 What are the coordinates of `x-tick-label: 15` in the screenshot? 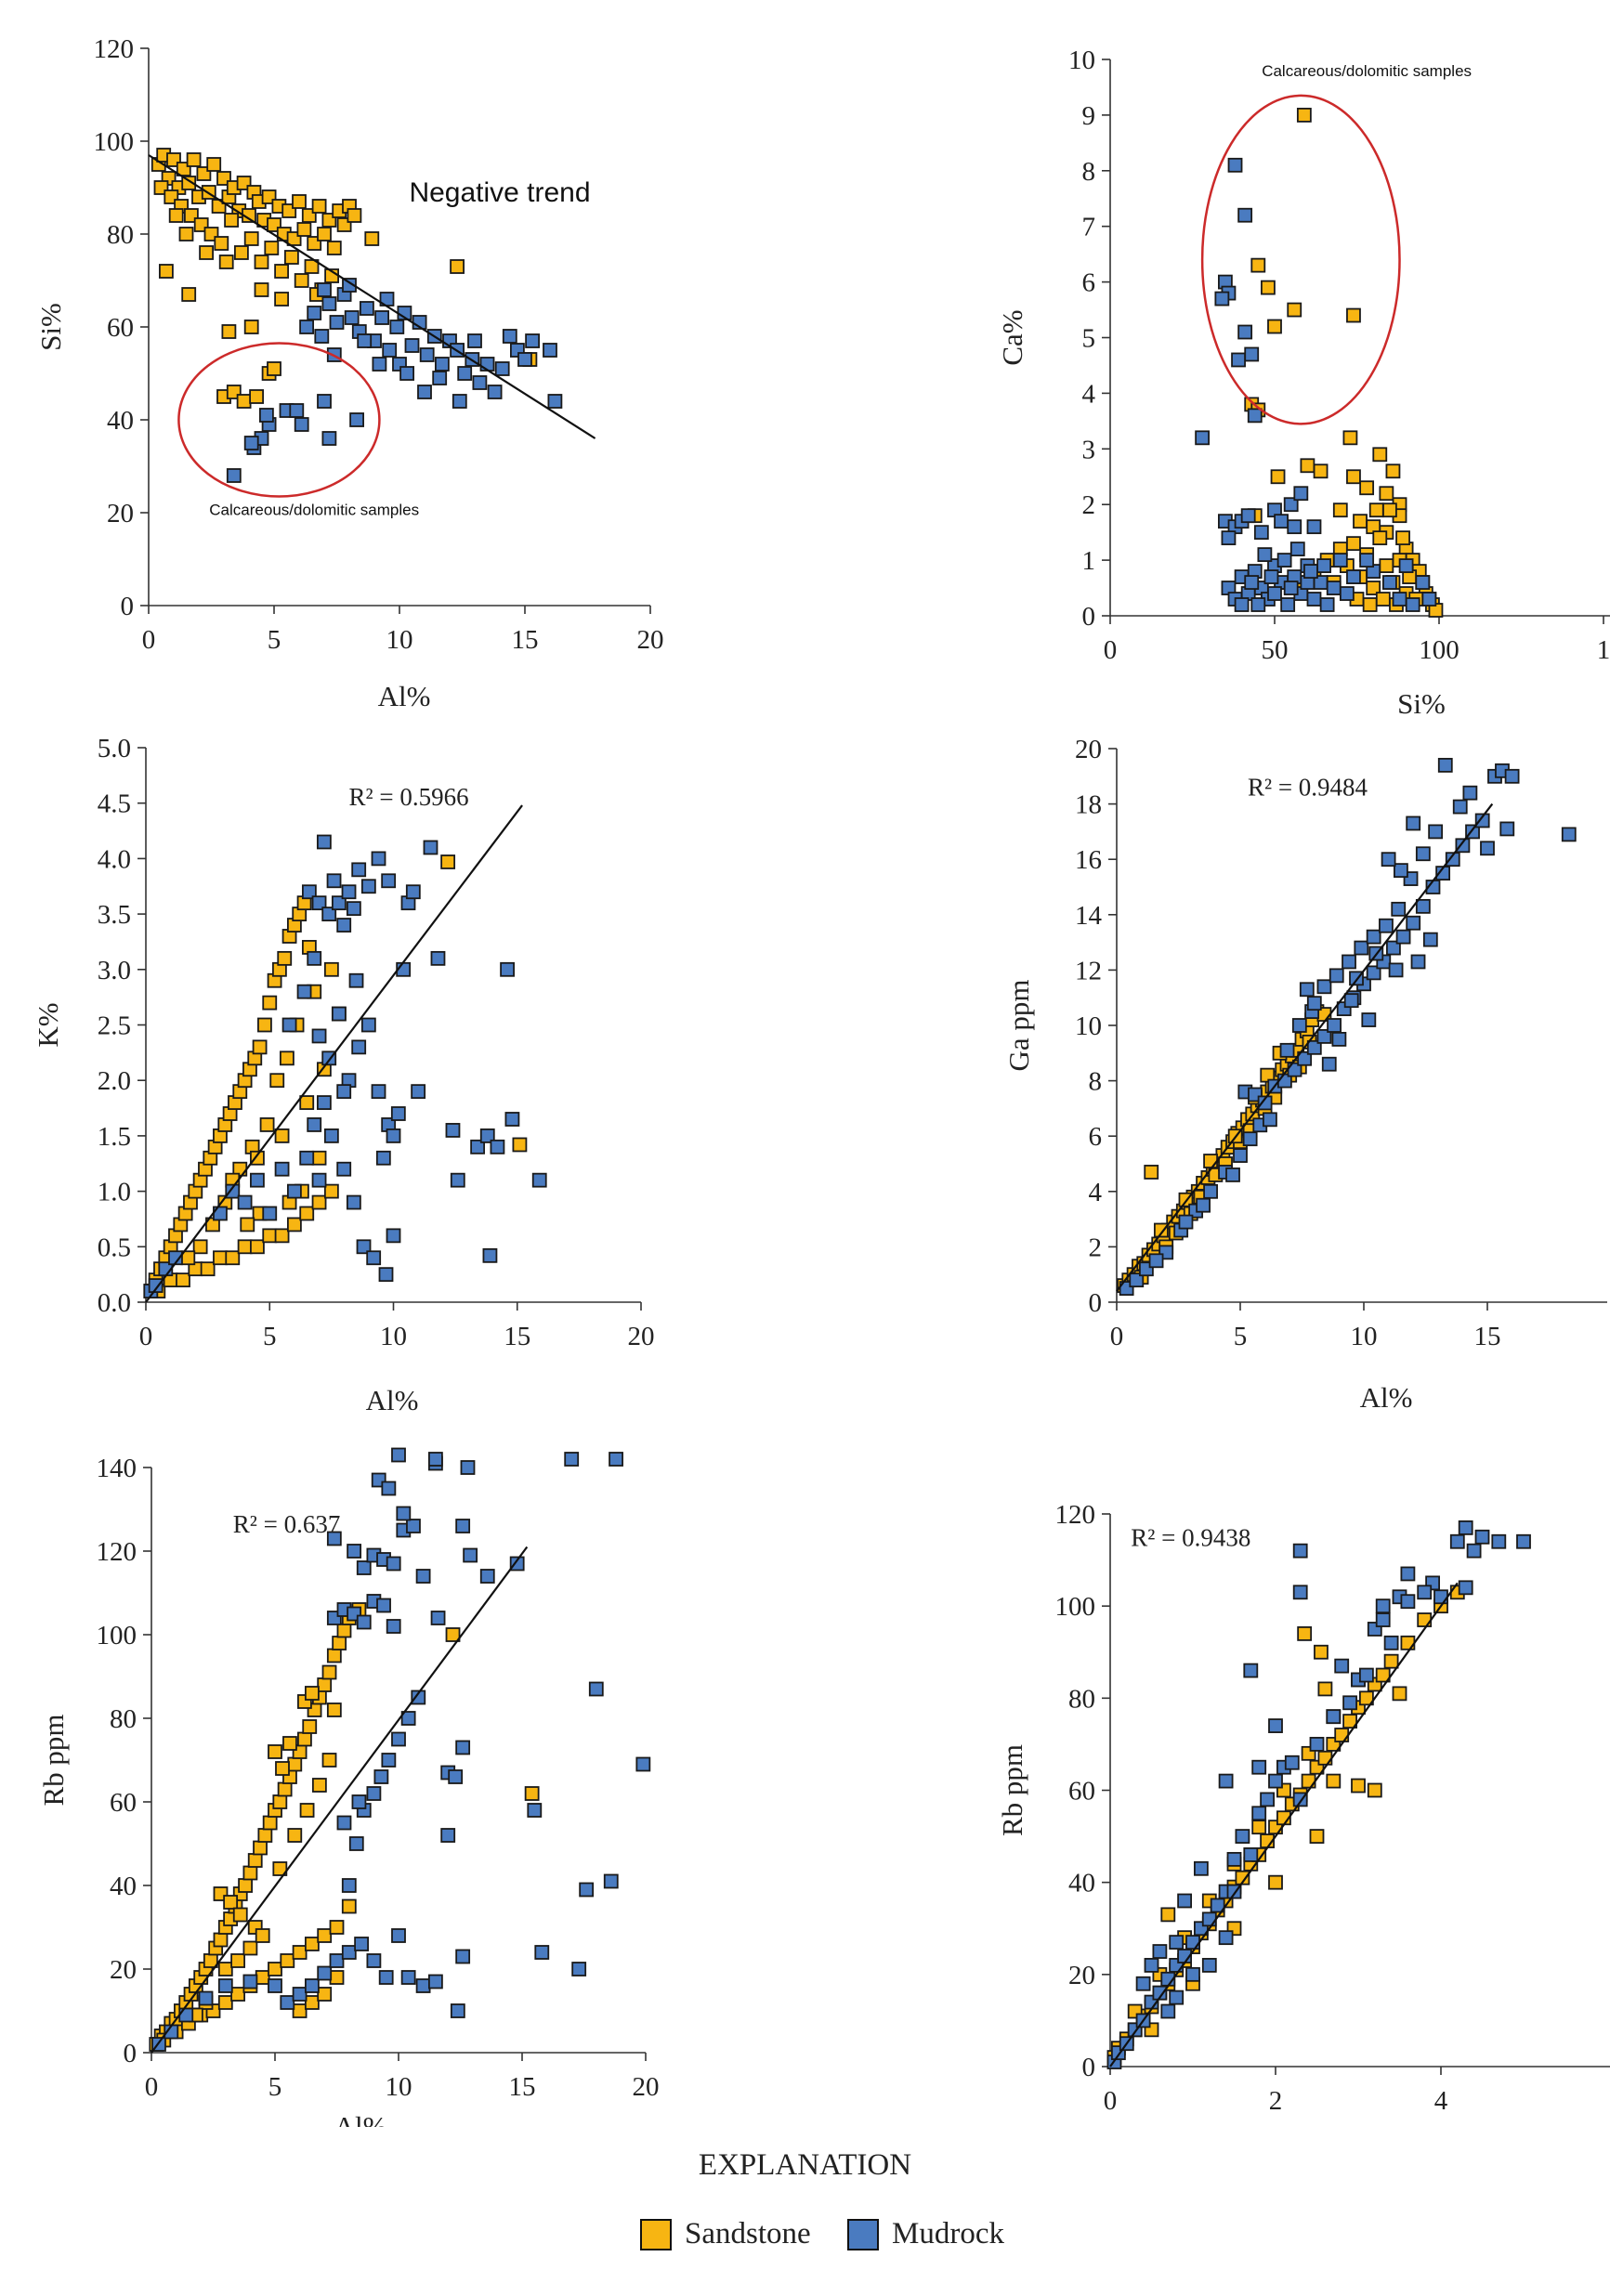 It's located at (1488, 1336).